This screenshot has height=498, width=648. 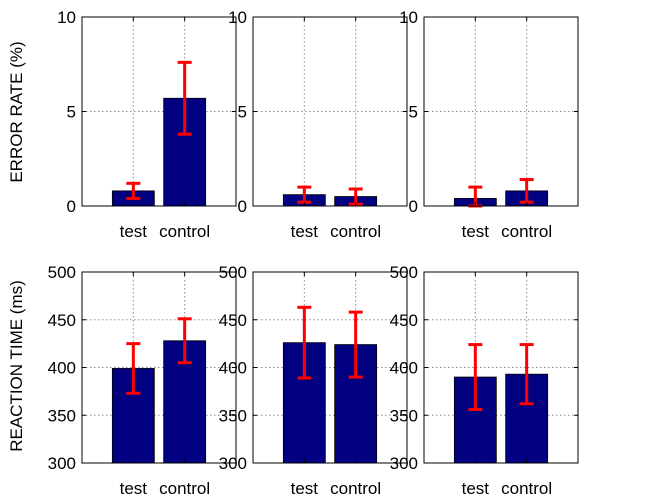 I want to click on chart-panel-3: test control 0 5 10, so click(x=489, y=124).